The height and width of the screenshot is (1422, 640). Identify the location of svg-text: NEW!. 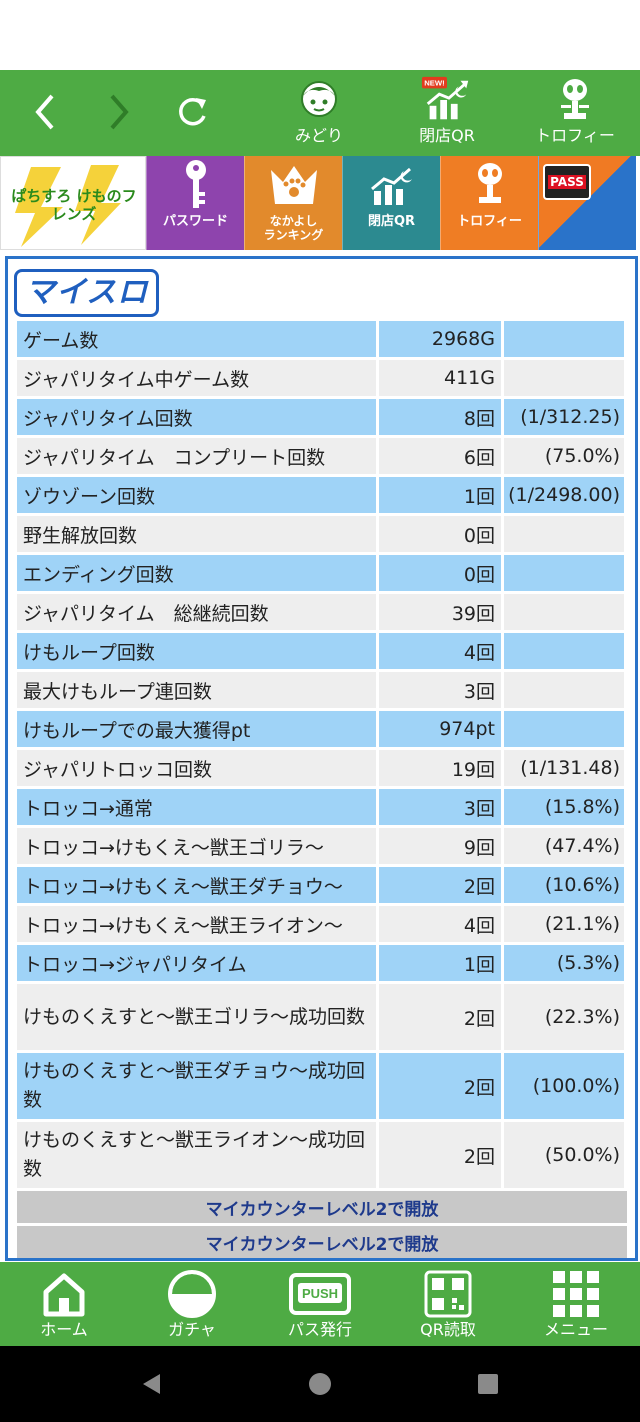
(434, 83).